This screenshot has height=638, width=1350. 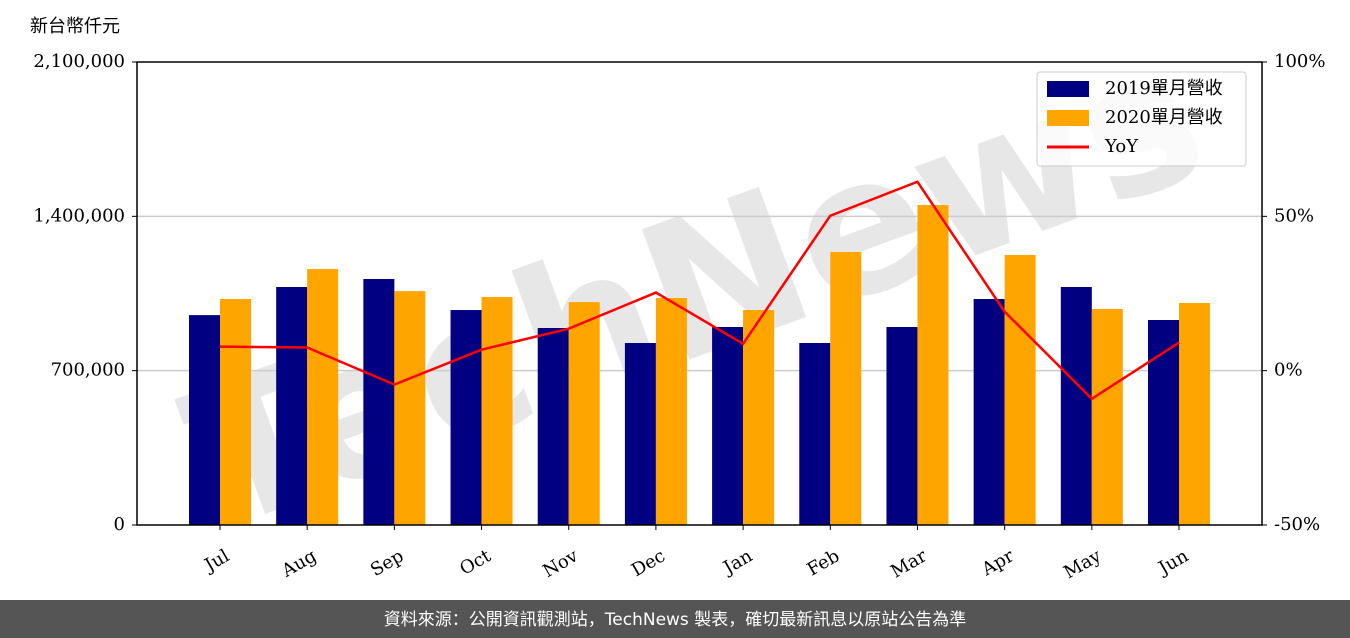 What do you see at coordinates (824, 562) in the screenshot?
I see `x-tick-label: Feb` at bounding box center [824, 562].